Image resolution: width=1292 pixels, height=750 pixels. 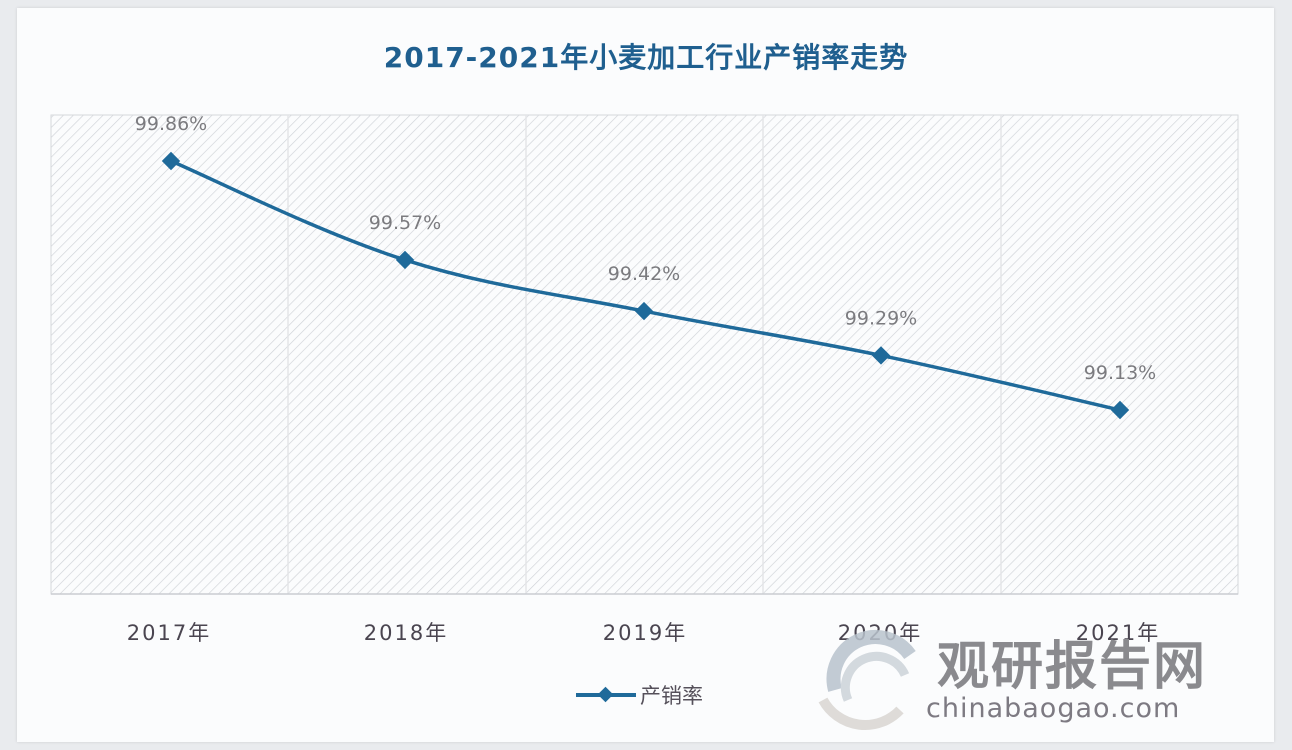 What do you see at coordinates (1120, 373) in the screenshot?
I see `data-label: 99.13%` at bounding box center [1120, 373].